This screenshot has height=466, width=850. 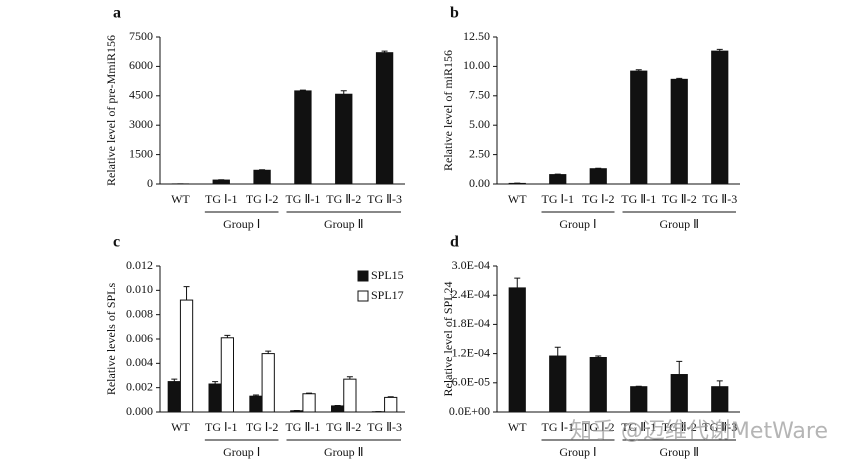 I want to click on y-tick-label: 0.0E+00, so click(x=469, y=411).